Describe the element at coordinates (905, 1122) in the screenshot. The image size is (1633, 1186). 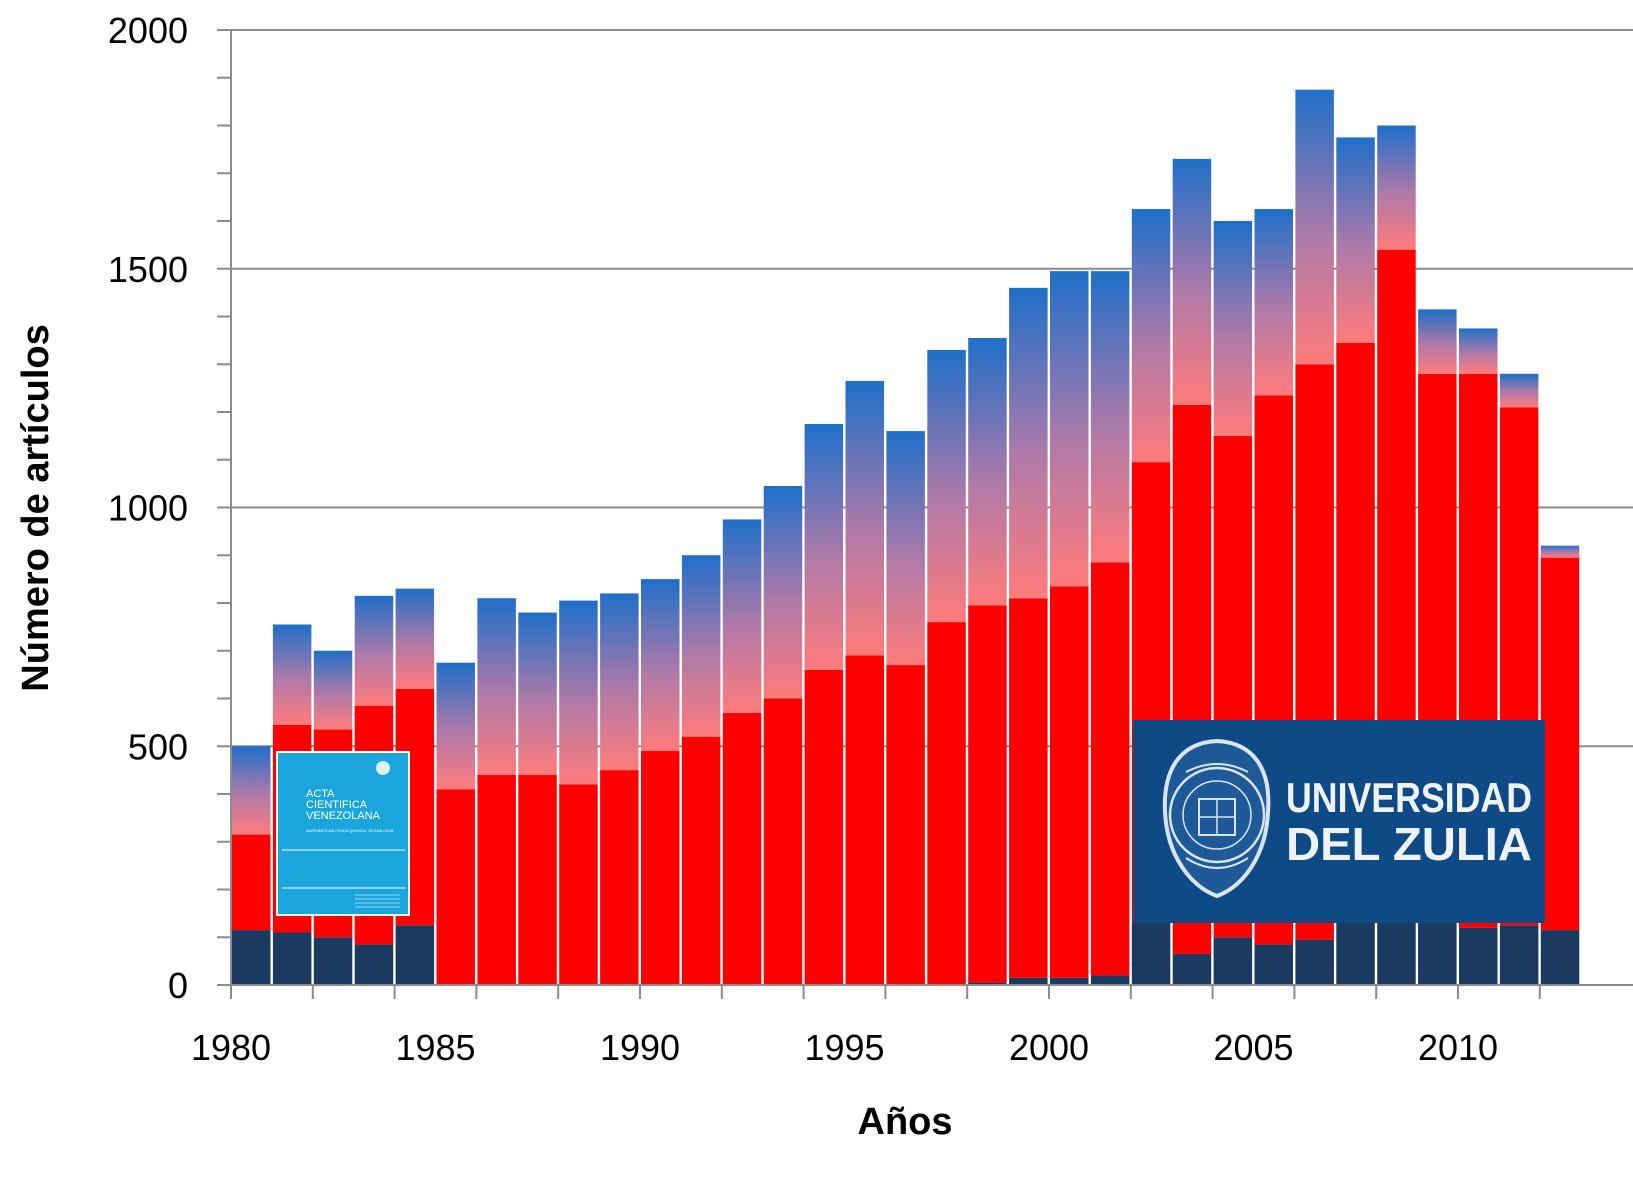
I see `x-axis-title: Años` at that location.